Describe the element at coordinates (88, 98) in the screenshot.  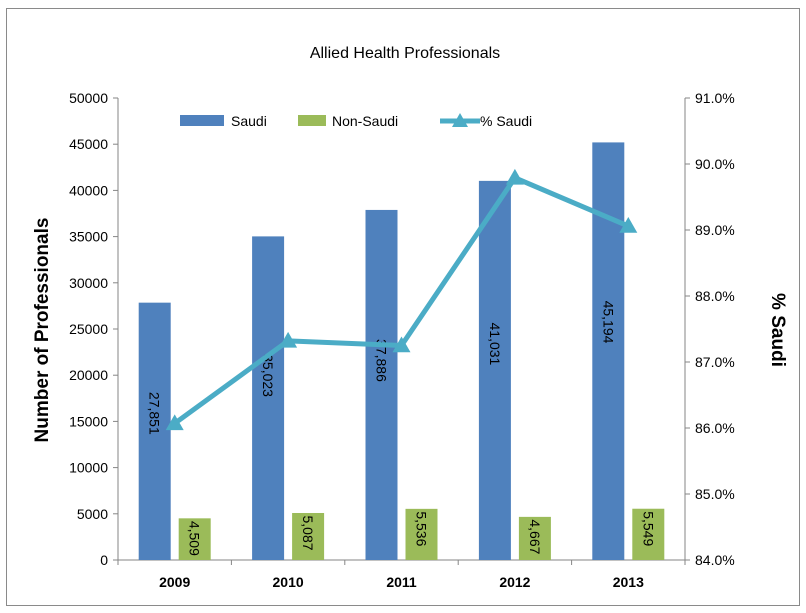
I see `y-tick-label: 50000` at that location.